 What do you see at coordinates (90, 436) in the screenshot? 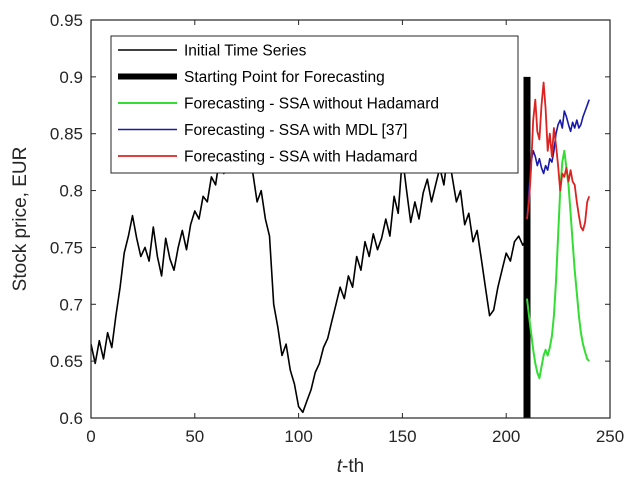
I see `x-tick-label: 0` at bounding box center [90, 436].